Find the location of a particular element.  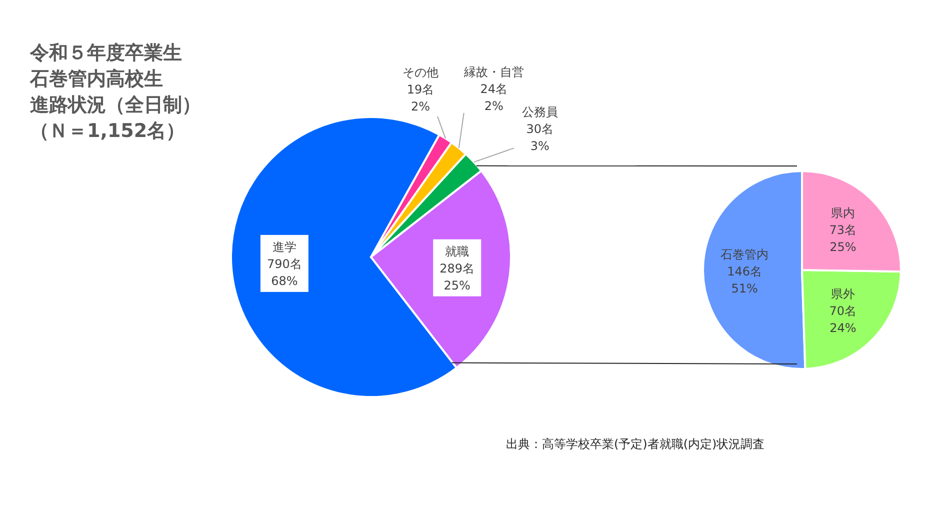

chart-title: 令和５年度卒業生 is located at coordinates (106, 53).